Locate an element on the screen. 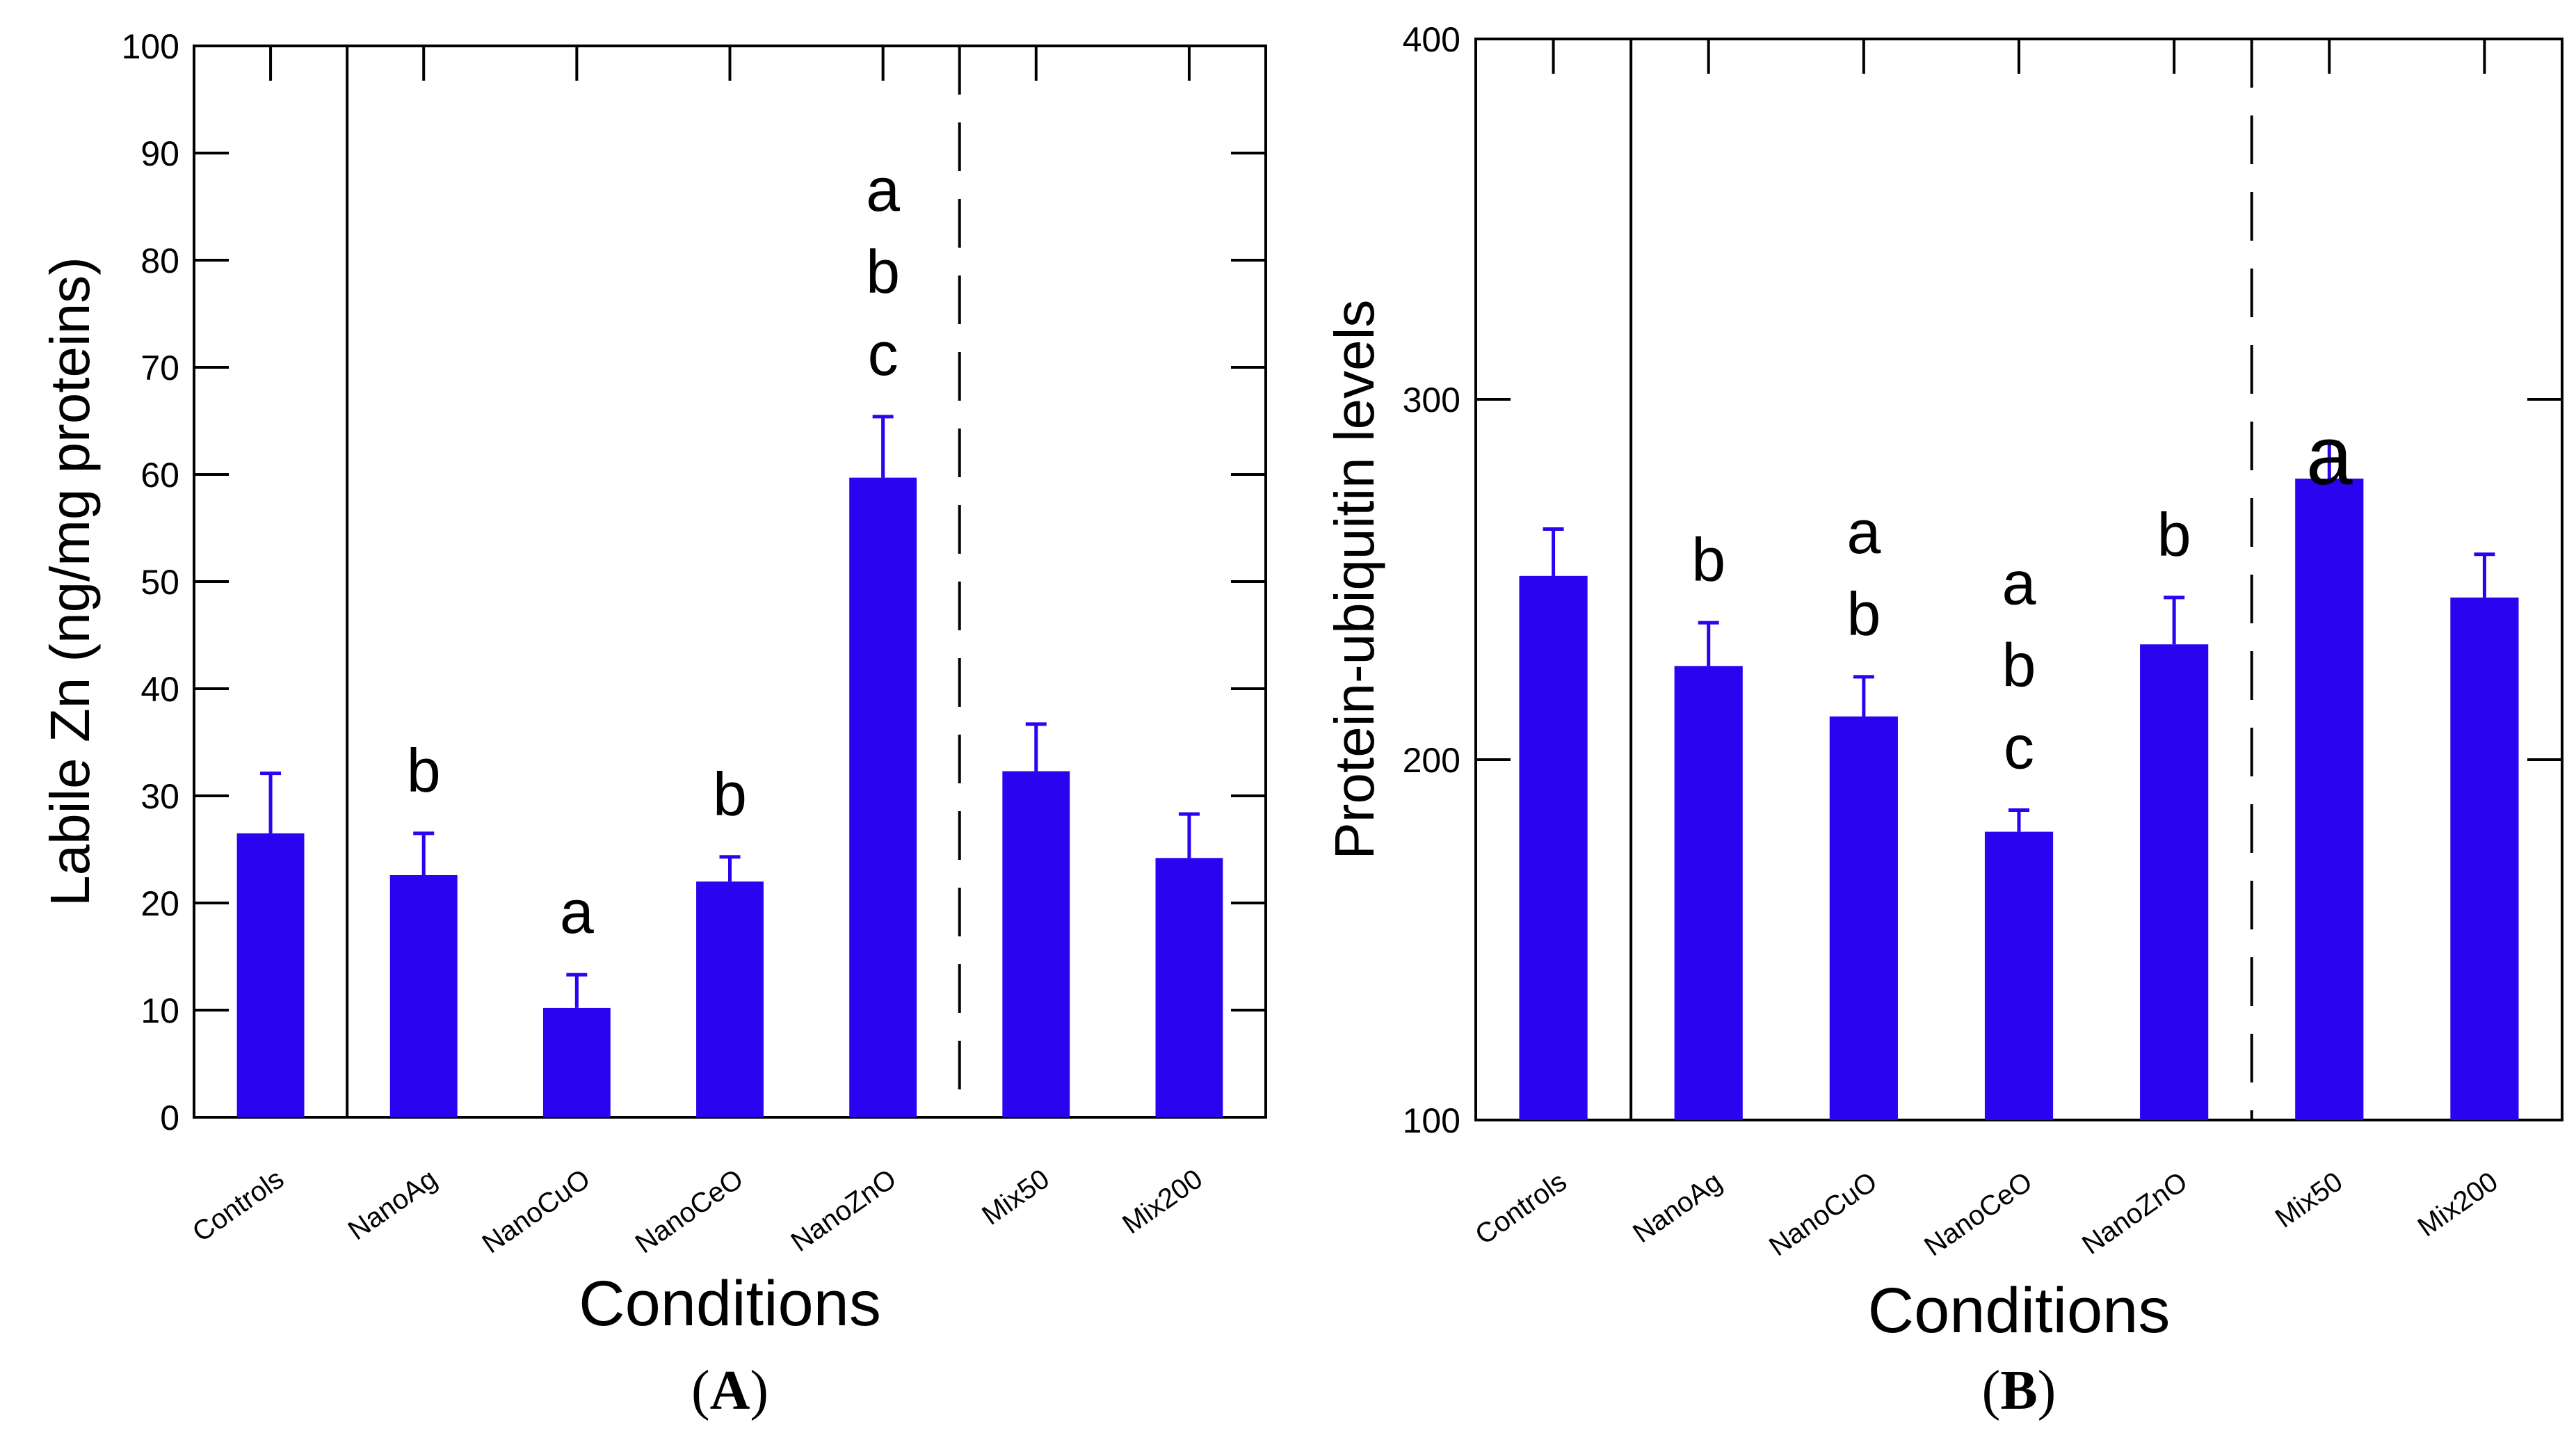 The height and width of the screenshot is (1431, 2576). chart-b-xlabel: Conditions is located at coordinates (2019, 1310).